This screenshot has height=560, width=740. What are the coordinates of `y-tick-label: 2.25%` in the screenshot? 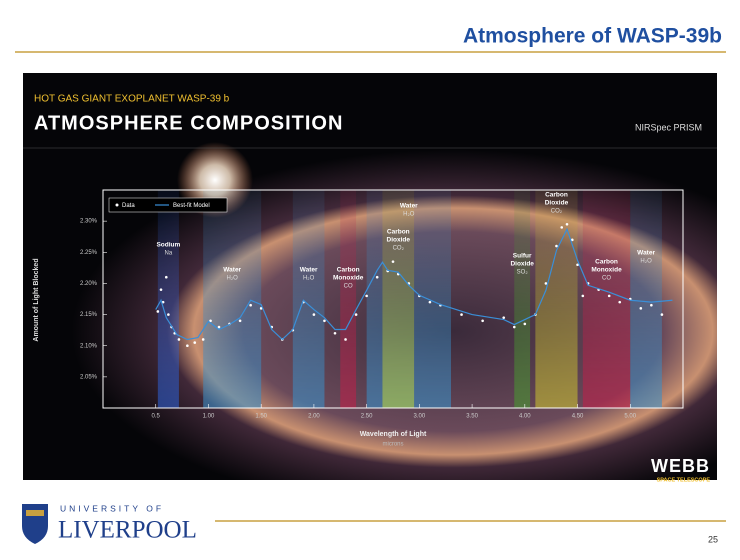 It's located at (89, 253).